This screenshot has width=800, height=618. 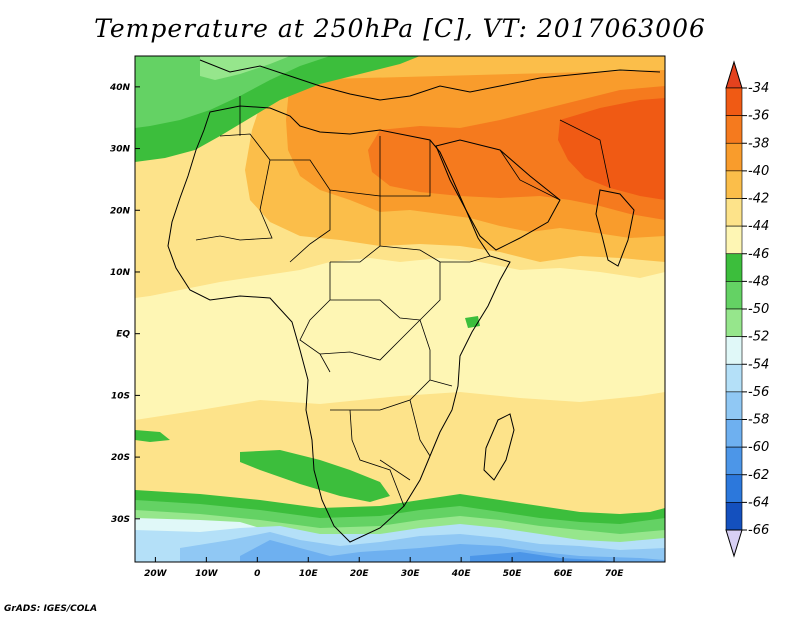 What do you see at coordinates (124, 304) in the screenshot?
I see `latitude-axis: 40N 30N 20N 10N EQ 10S 20S 30S` at bounding box center [124, 304].